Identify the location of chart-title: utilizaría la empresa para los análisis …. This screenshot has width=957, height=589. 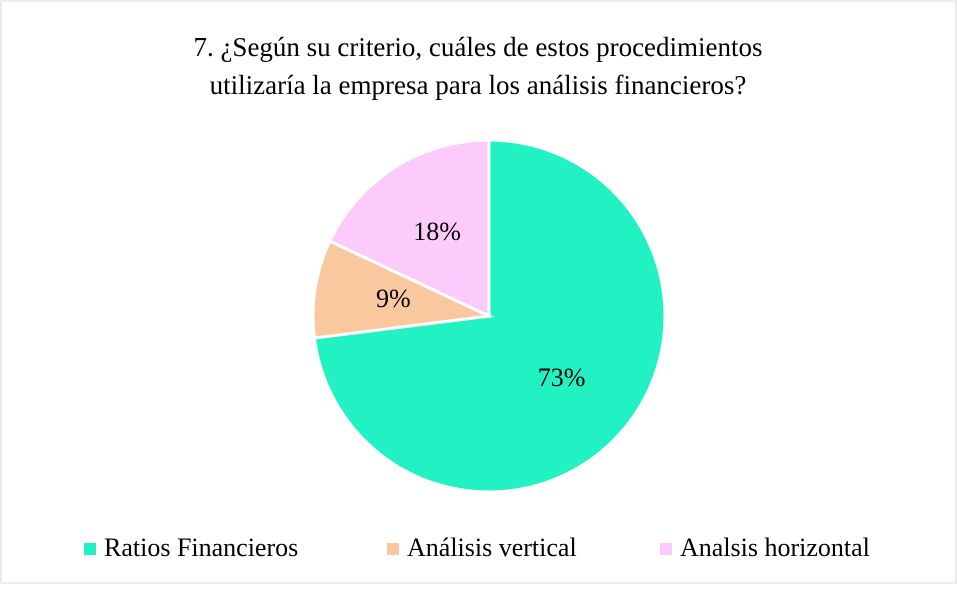
(478, 85).